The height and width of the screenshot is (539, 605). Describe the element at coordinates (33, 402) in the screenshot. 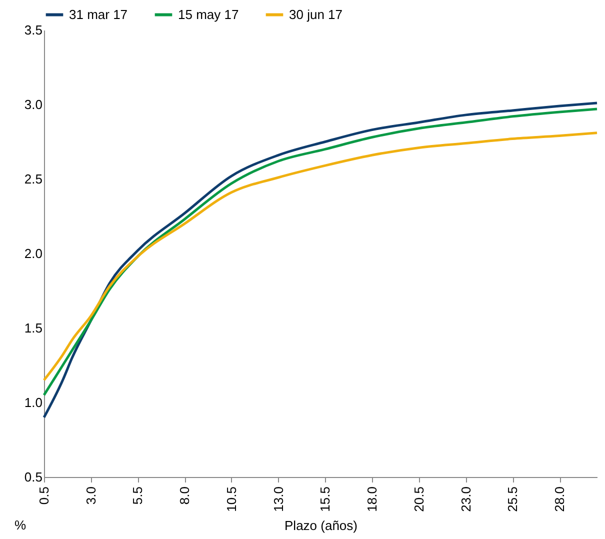

I see `y-tick-label: 1.0` at that location.